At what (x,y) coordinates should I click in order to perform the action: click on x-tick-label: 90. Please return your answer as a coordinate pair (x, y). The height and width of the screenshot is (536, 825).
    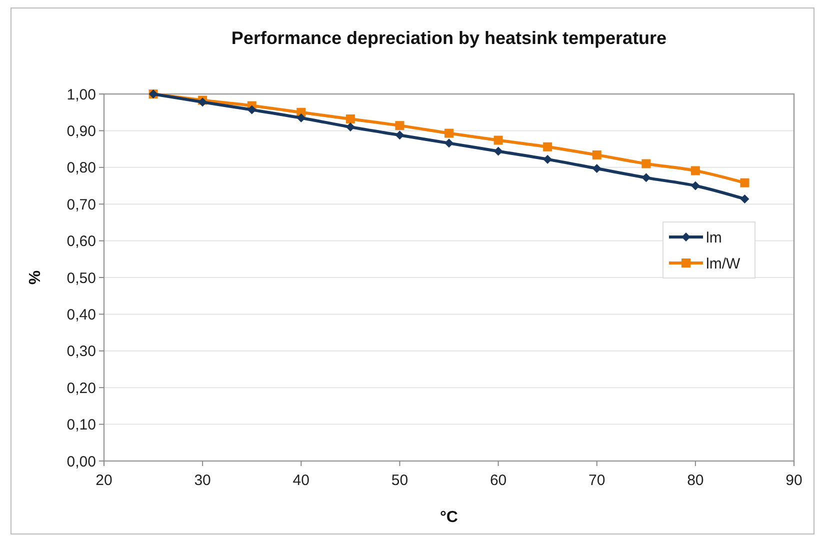
    Looking at the image, I should click on (794, 480).